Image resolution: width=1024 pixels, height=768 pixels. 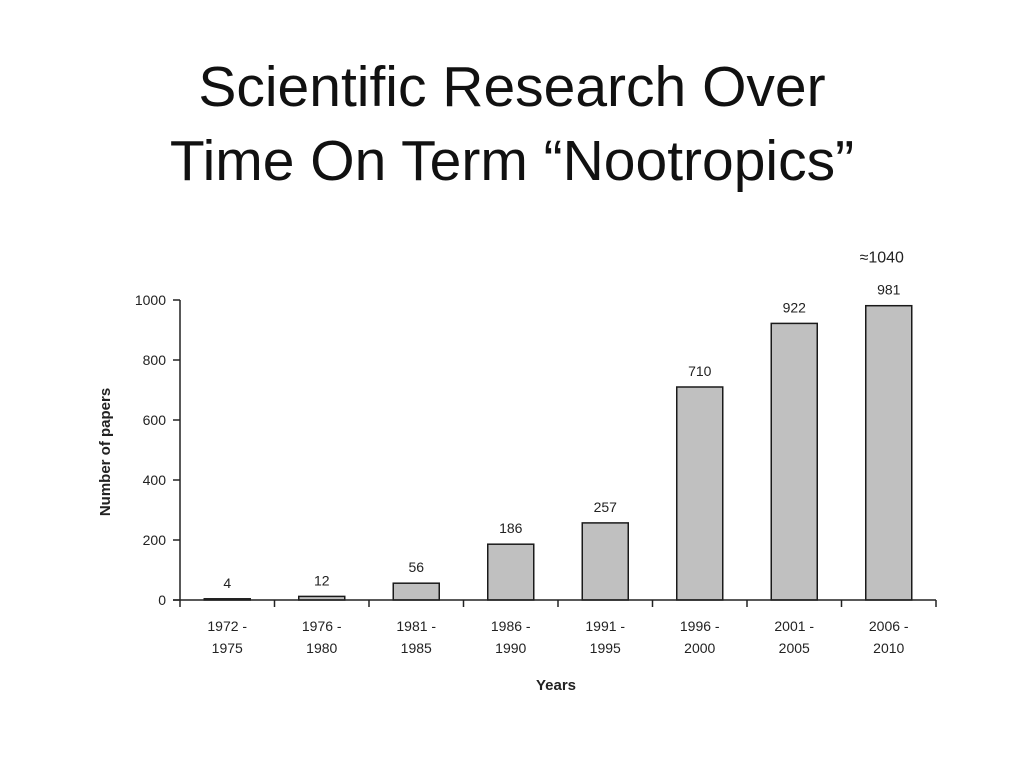 I want to click on y-tick-label: 200, so click(x=155, y=540).